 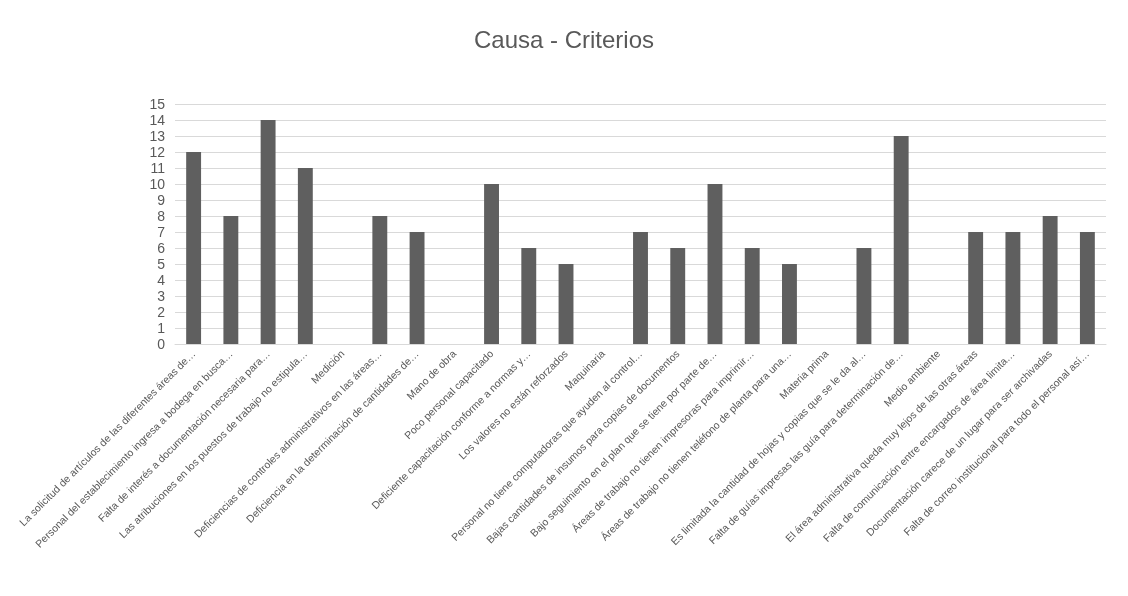 What do you see at coordinates (158, 168) in the screenshot?
I see `y-tick-label: 11` at bounding box center [158, 168].